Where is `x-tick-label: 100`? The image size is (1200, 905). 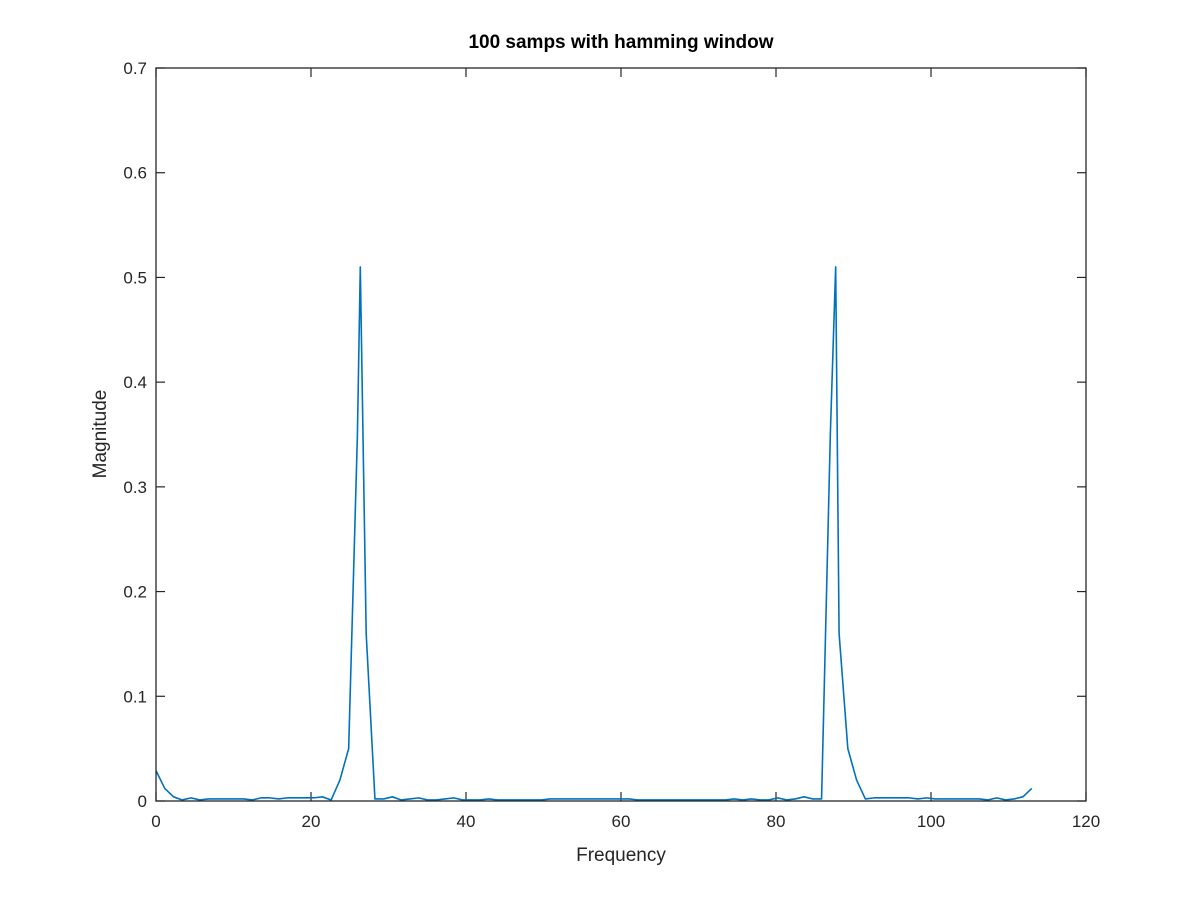
x-tick-label: 100 is located at coordinates (931, 821).